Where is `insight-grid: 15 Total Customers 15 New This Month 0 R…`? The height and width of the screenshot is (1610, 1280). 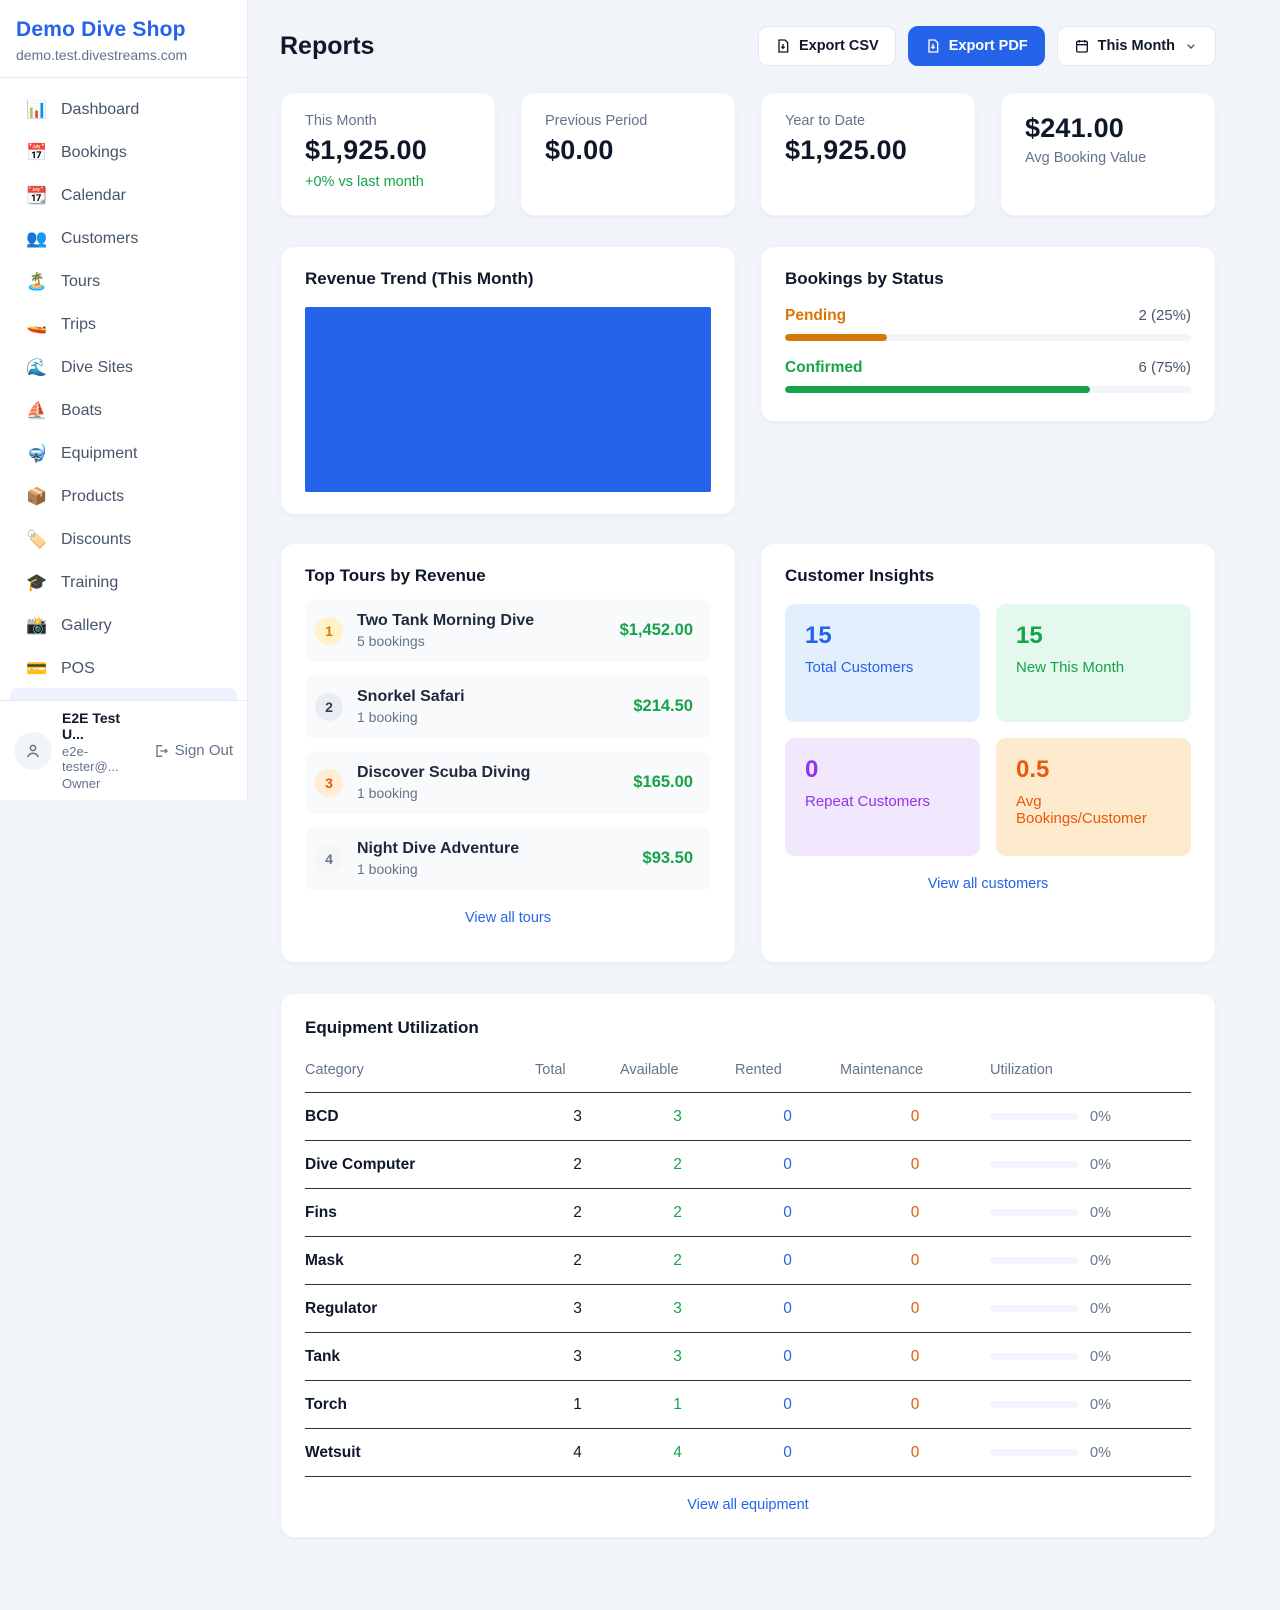 insight-grid: 15 Total Customers 15 New This Month 0 R… is located at coordinates (988, 730).